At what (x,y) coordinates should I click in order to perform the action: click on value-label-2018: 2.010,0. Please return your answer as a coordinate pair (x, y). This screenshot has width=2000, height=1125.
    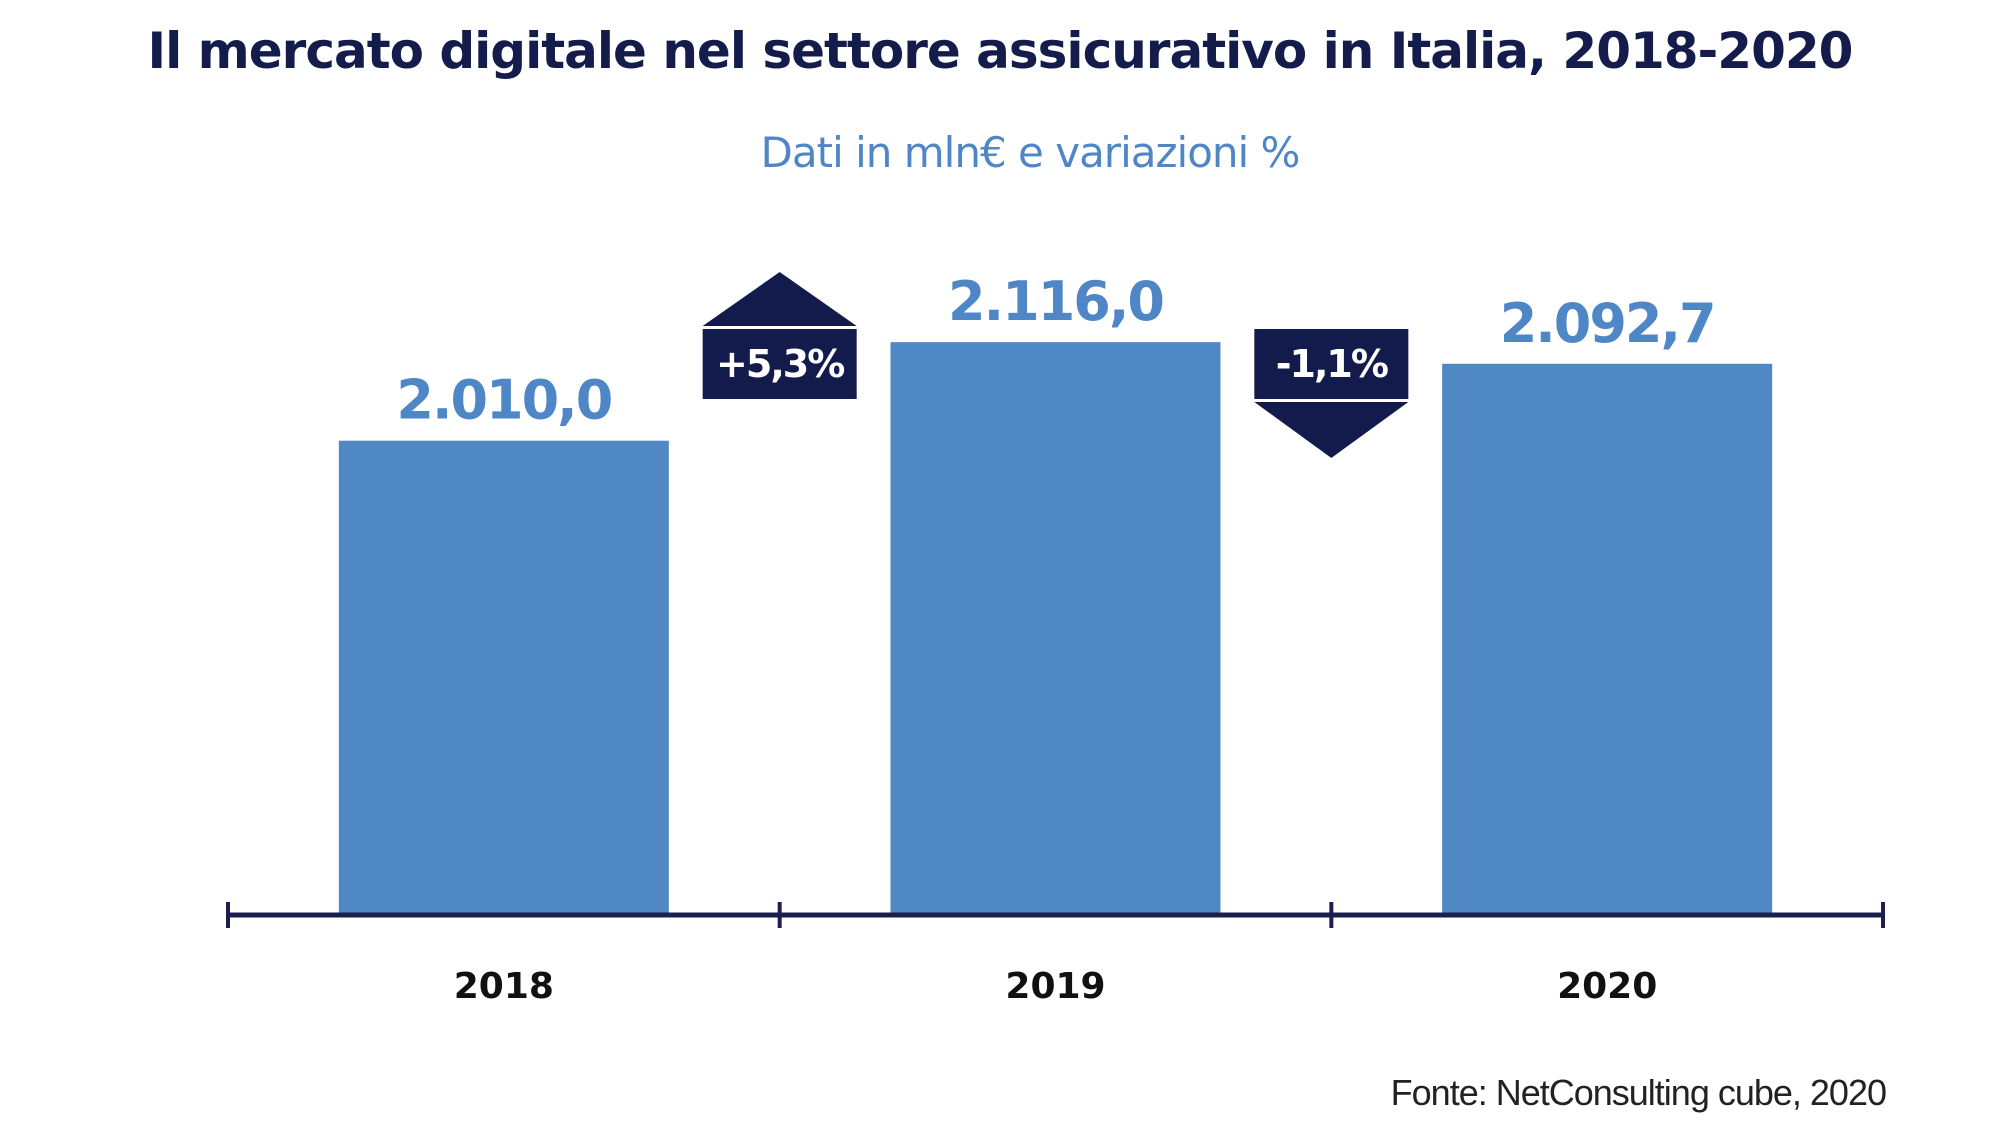
    Looking at the image, I should click on (503, 400).